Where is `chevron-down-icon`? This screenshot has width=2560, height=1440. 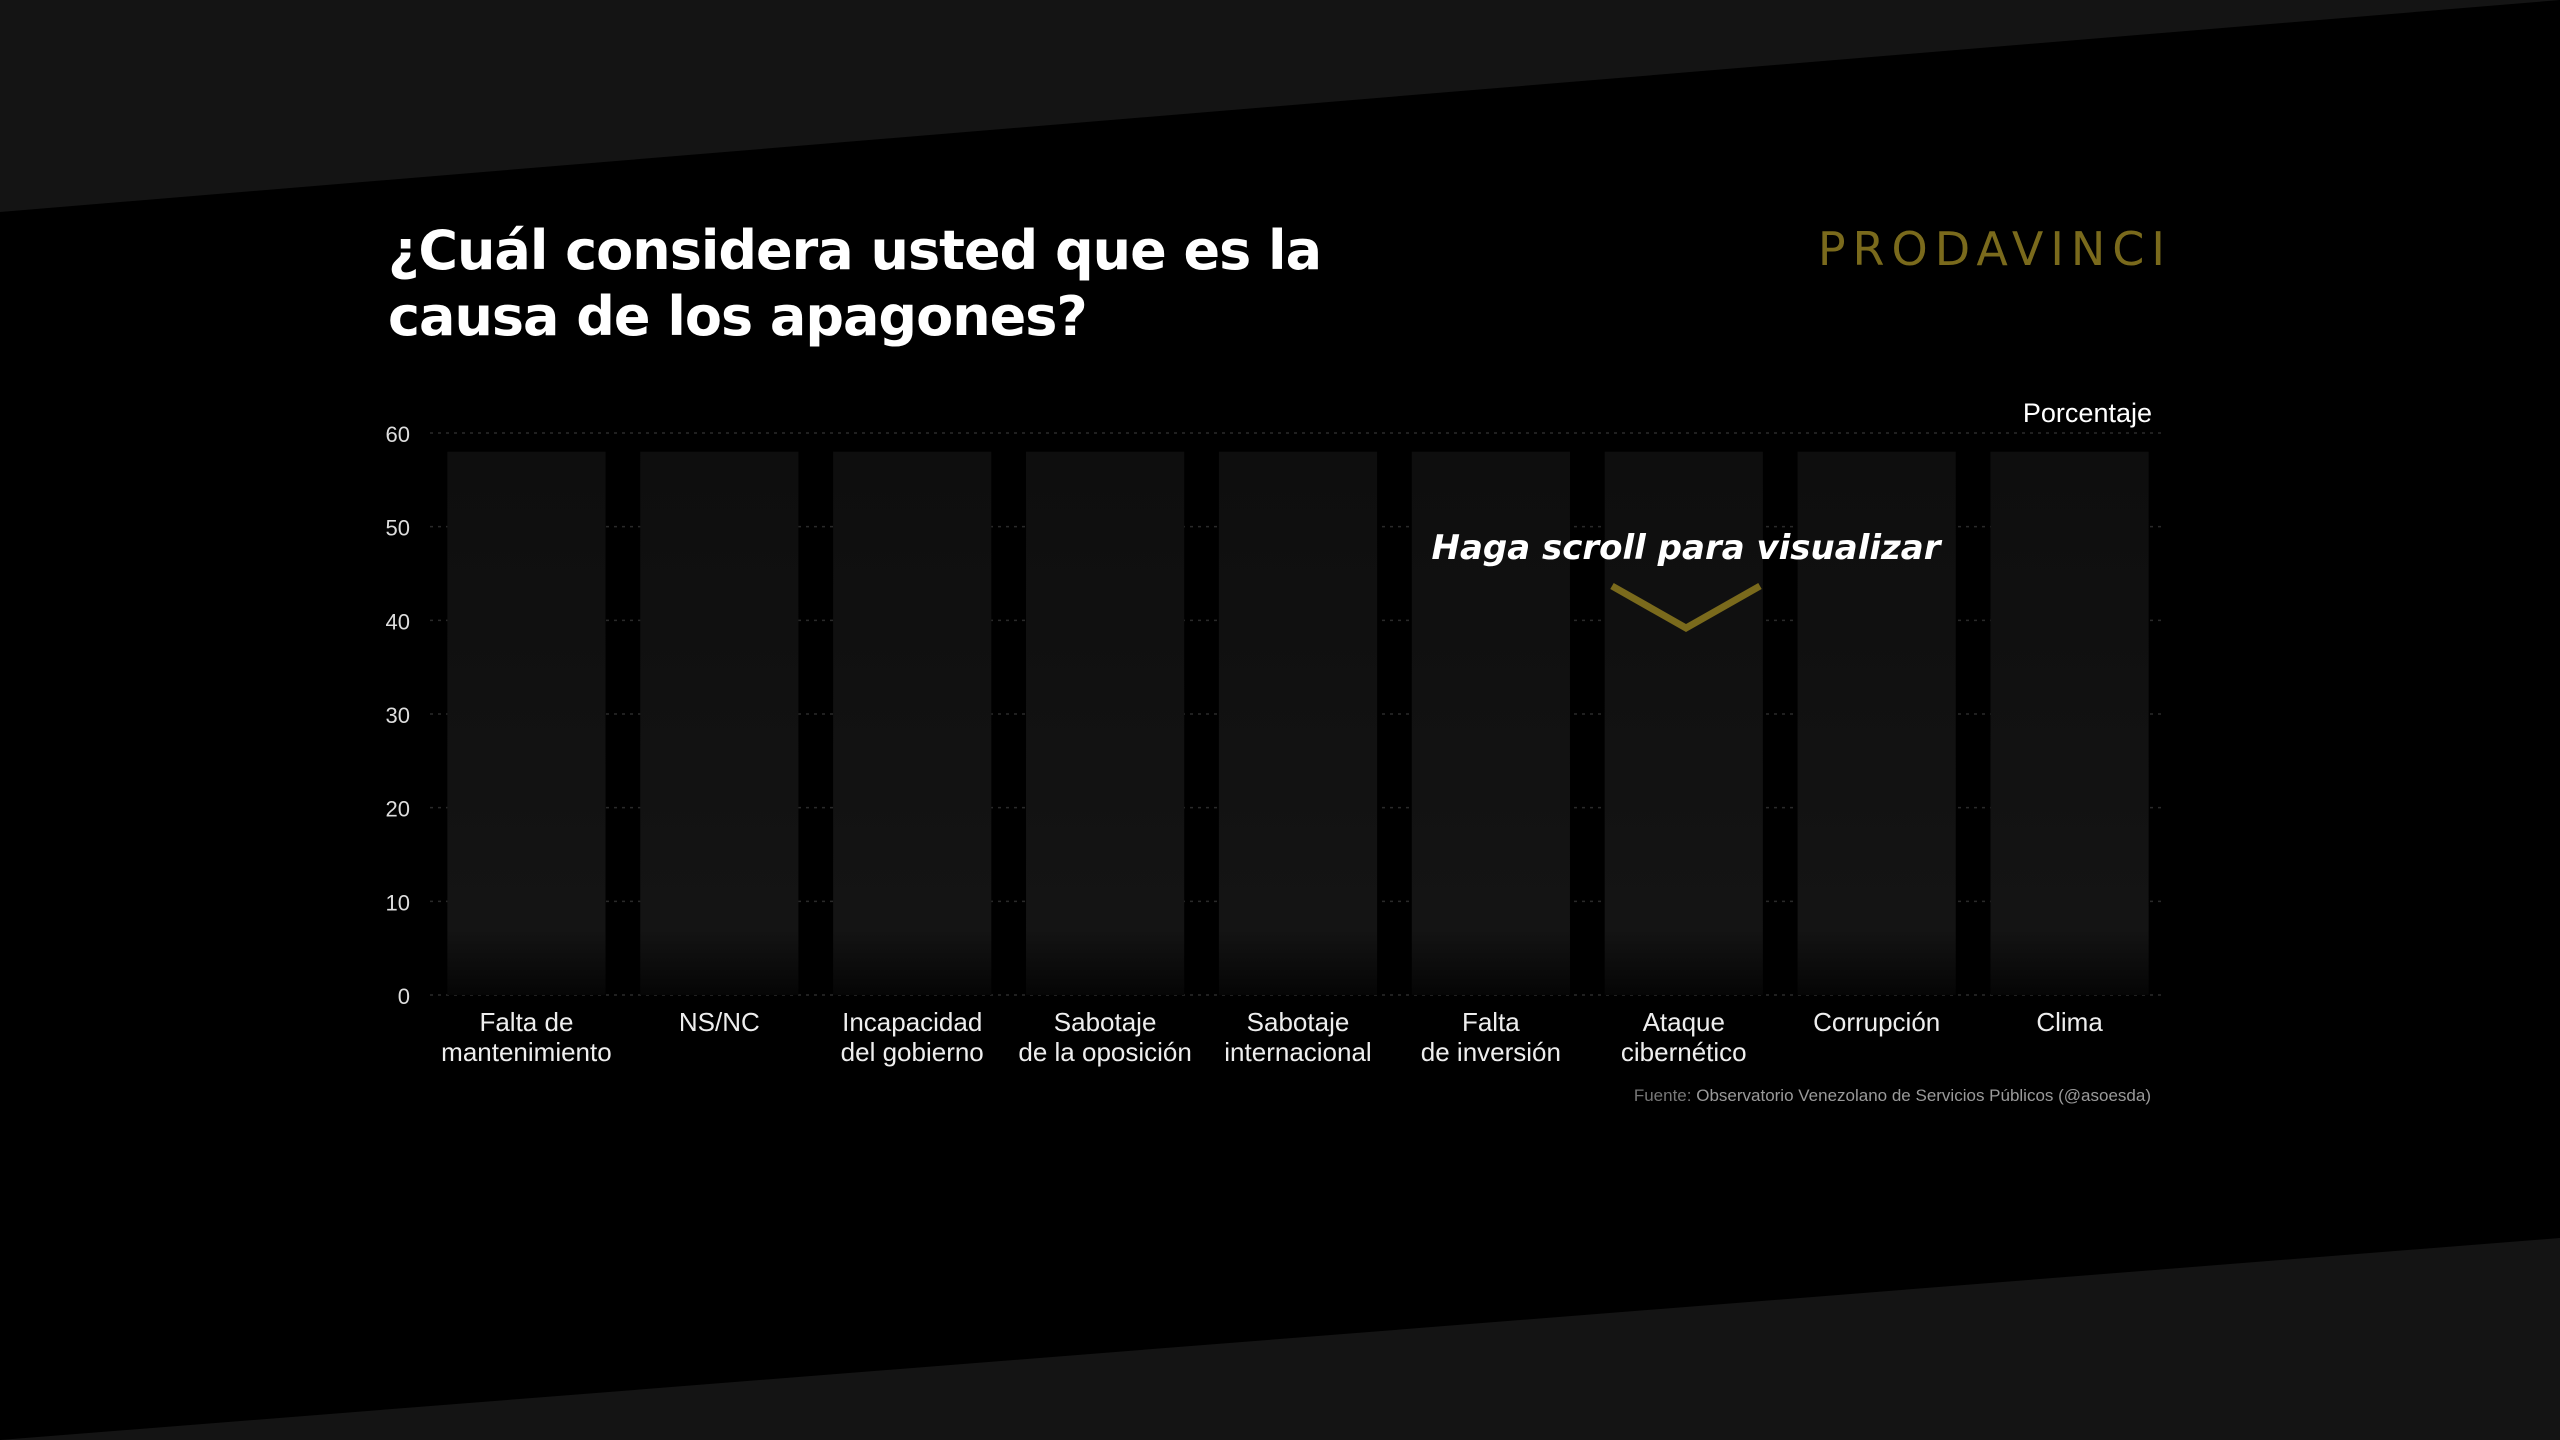
chevron-down-icon is located at coordinates (1686, 607).